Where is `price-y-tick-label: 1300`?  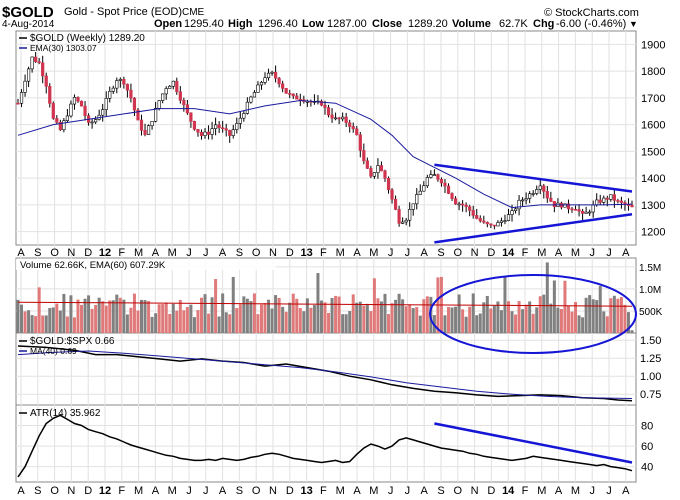 price-y-tick-label: 1300 is located at coordinates (653, 206).